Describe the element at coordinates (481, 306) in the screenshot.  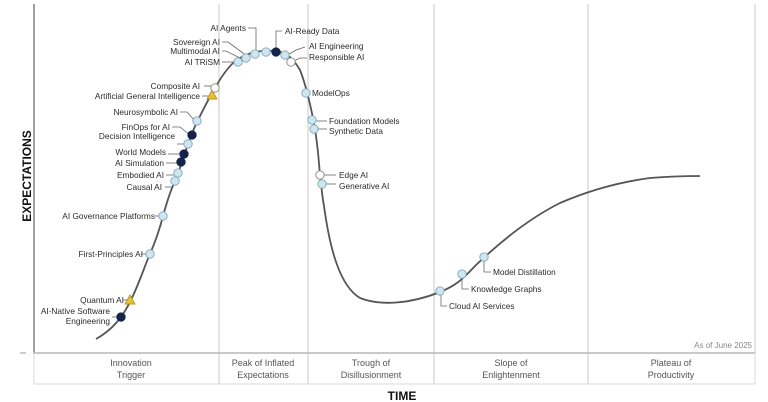
I see `label-cloud-ai-services: Cloud AI Services` at that location.